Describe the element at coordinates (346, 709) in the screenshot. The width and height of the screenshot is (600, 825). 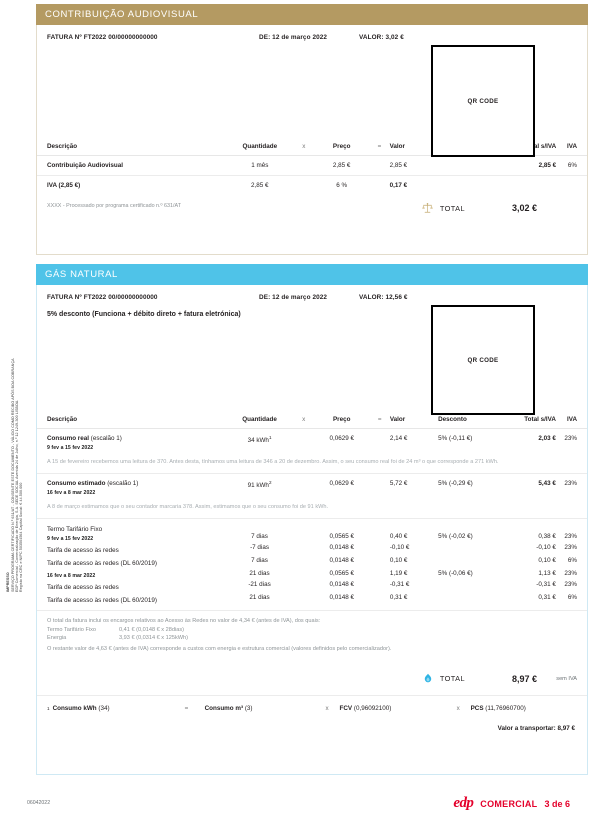
I see `formula-part3-label: FCV` at that location.